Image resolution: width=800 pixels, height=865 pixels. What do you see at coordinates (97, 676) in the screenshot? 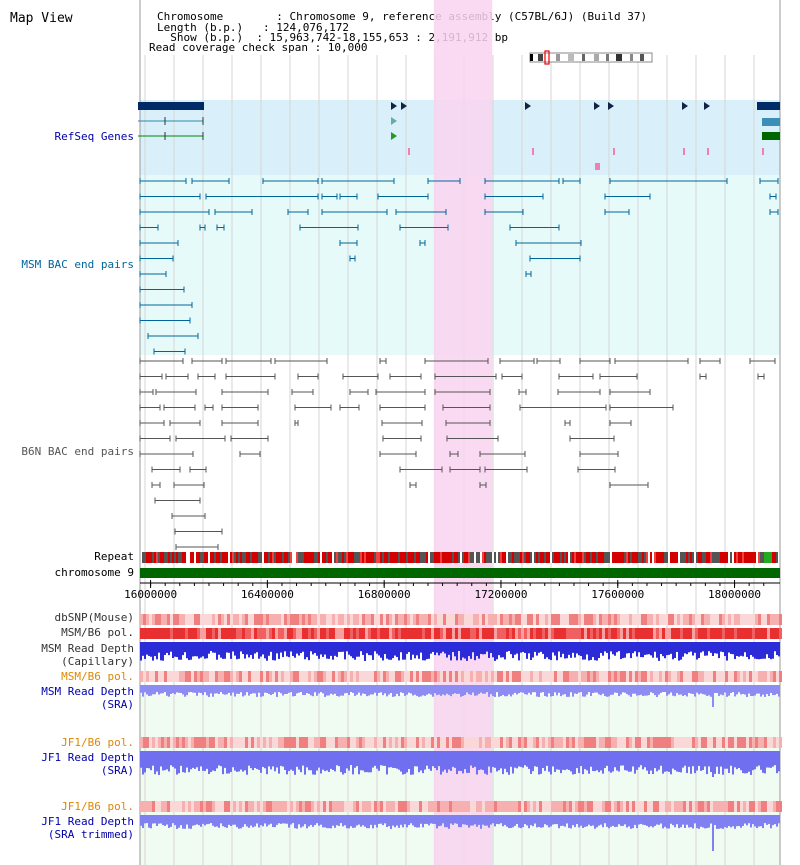
I see `msm-b6-pol-sra-label: MSM/B6 pol.` at bounding box center [97, 676].